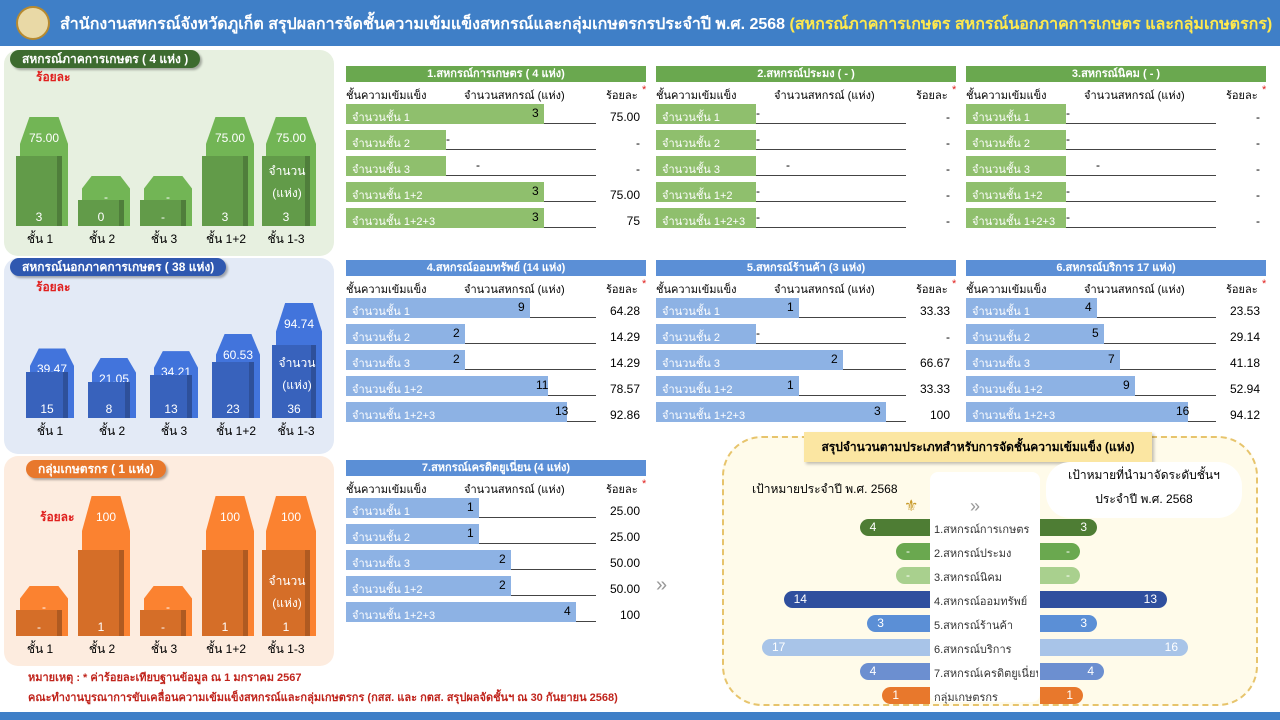 This screenshot has width=1280, height=720. I want to click on percent-axis-label: ร้อยละ, so click(57, 517).